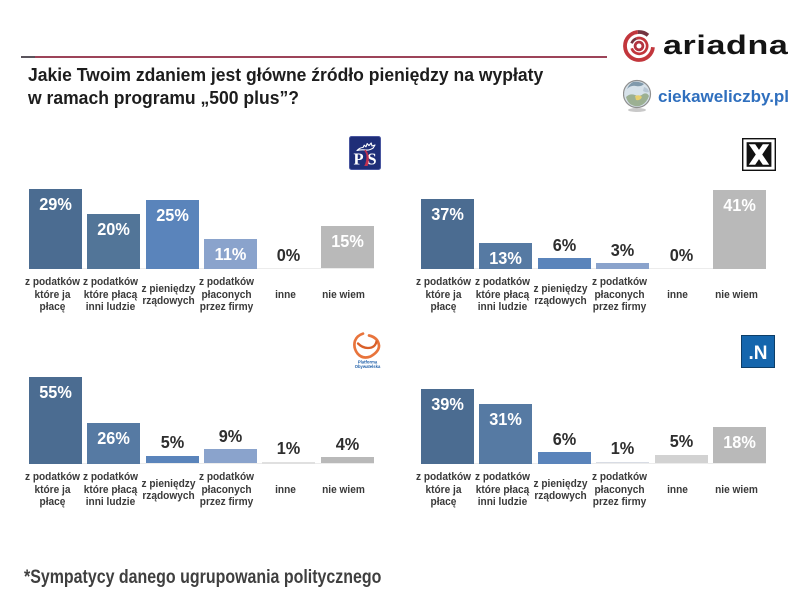 This screenshot has width=800, height=600. Describe the element at coordinates (371, 159) in the screenshot. I see `svg-text: S` at that location.